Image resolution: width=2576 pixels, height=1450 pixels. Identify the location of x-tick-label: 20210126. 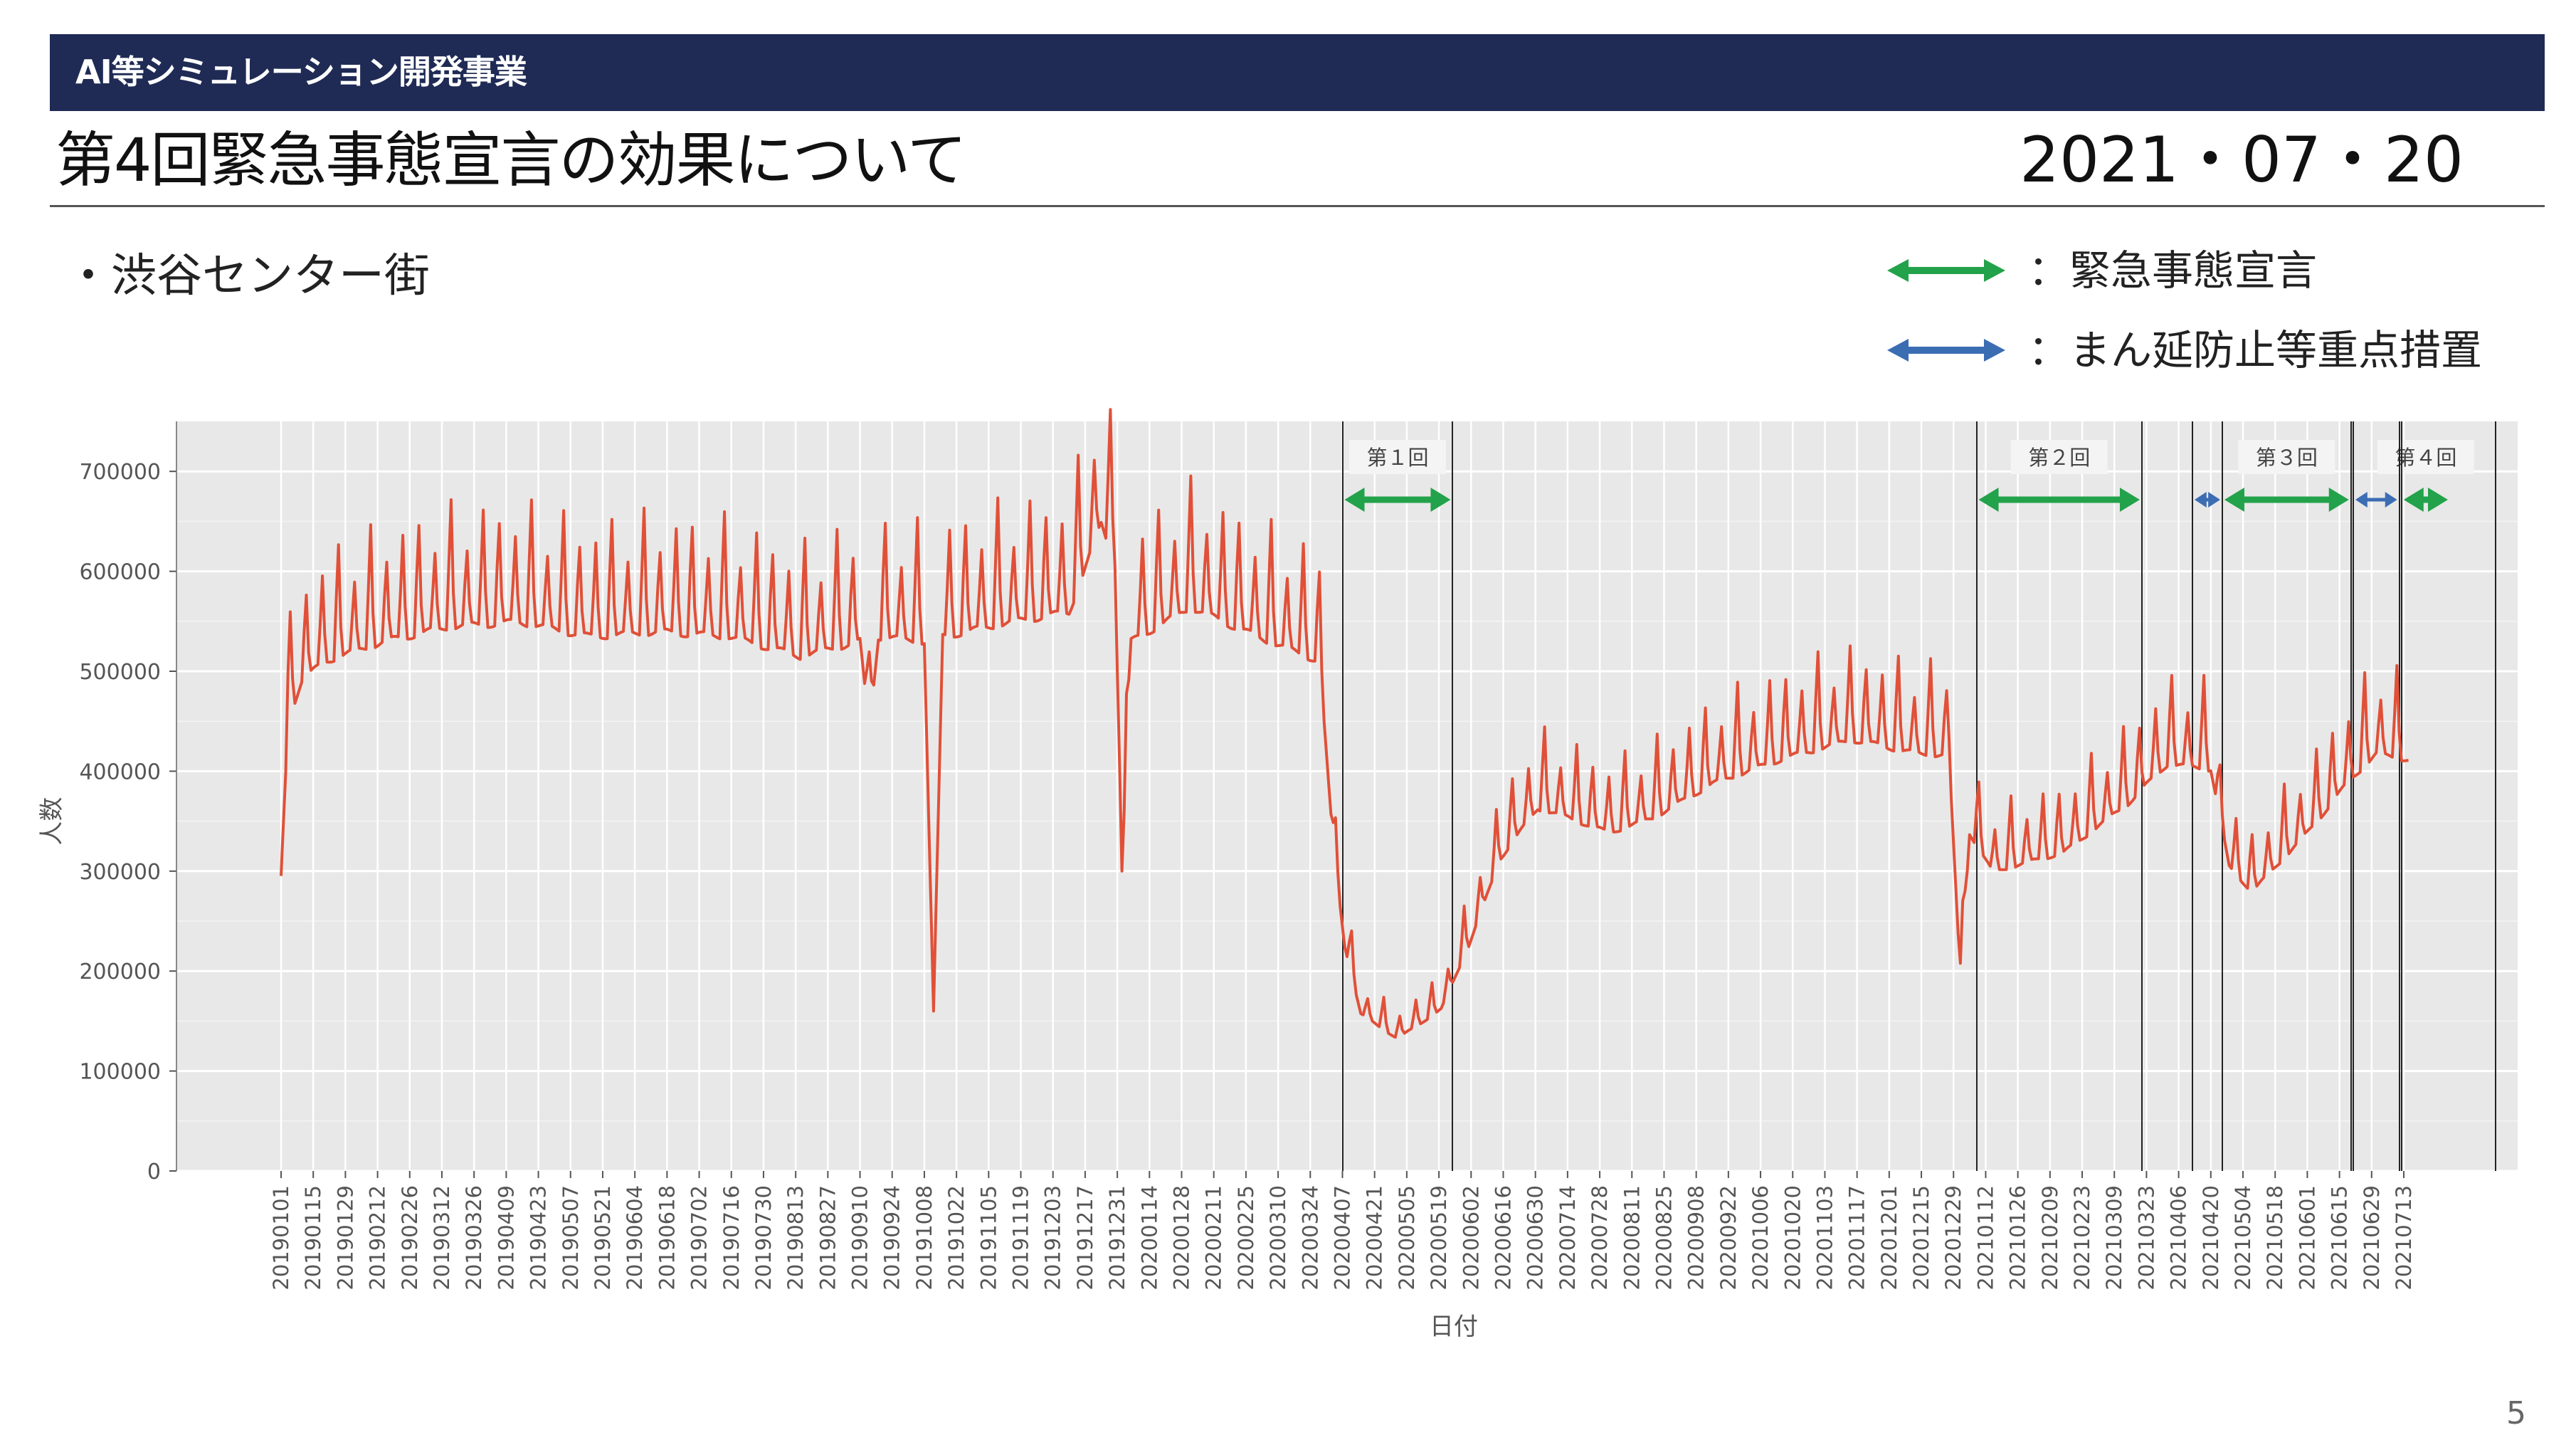
(2018, 1238).